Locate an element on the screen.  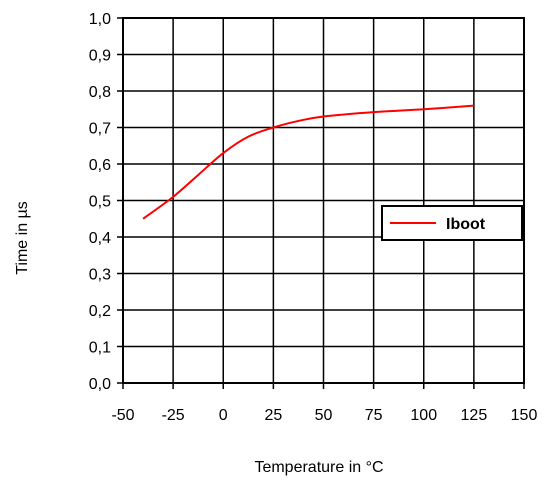
y-tick-label: 0,1 is located at coordinates (100, 348).